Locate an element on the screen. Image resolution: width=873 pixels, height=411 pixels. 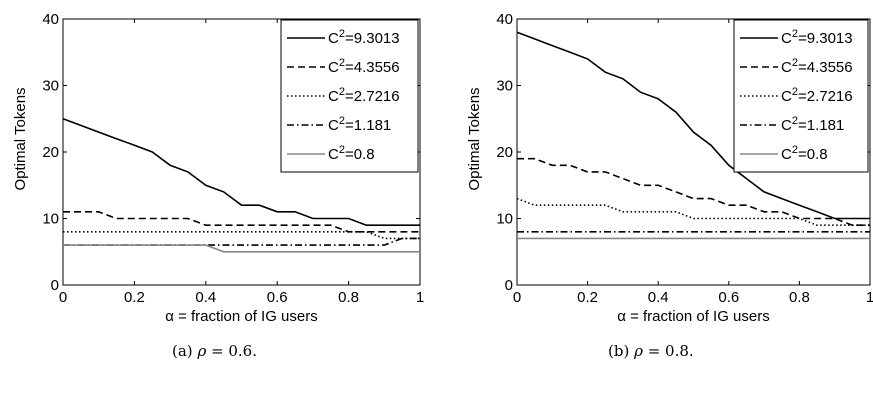
caption-b-value: = 0.8. is located at coordinates (668, 351).